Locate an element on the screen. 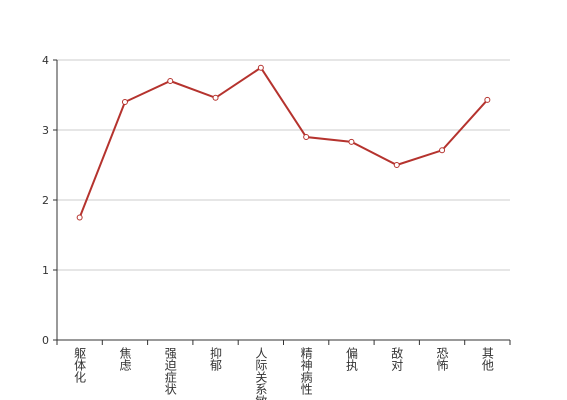 Image resolution: width=567 pixels, height=400 pixels. x-tick-label: 其他 is located at coordinates (487, 359).